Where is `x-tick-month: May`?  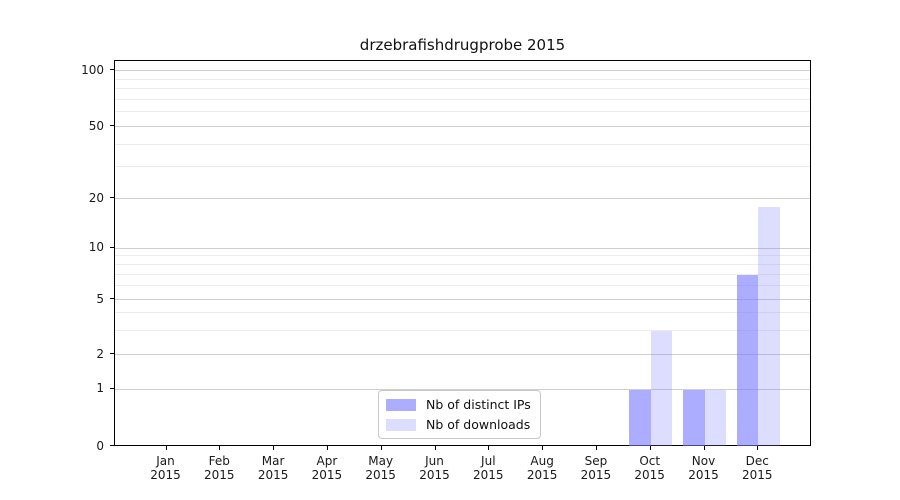
x-tick-month: May is located at coordinates (381, 461).